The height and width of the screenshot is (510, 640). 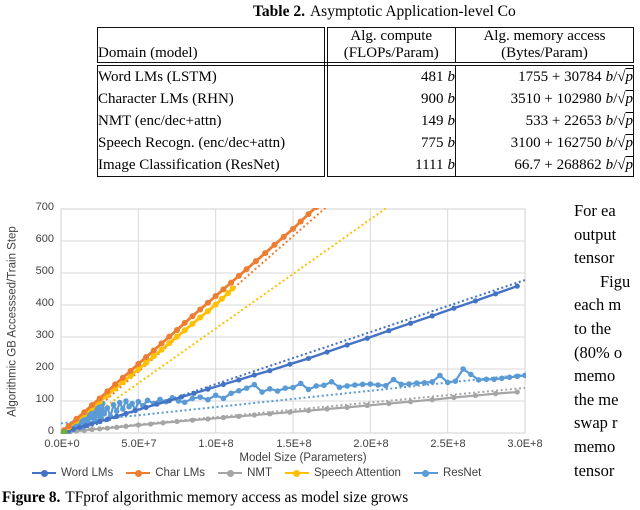 What do you see at coordinates (72, 473) in the screenshot?
I see `legend-item: Word LMs` at bounding box center [72, 473].